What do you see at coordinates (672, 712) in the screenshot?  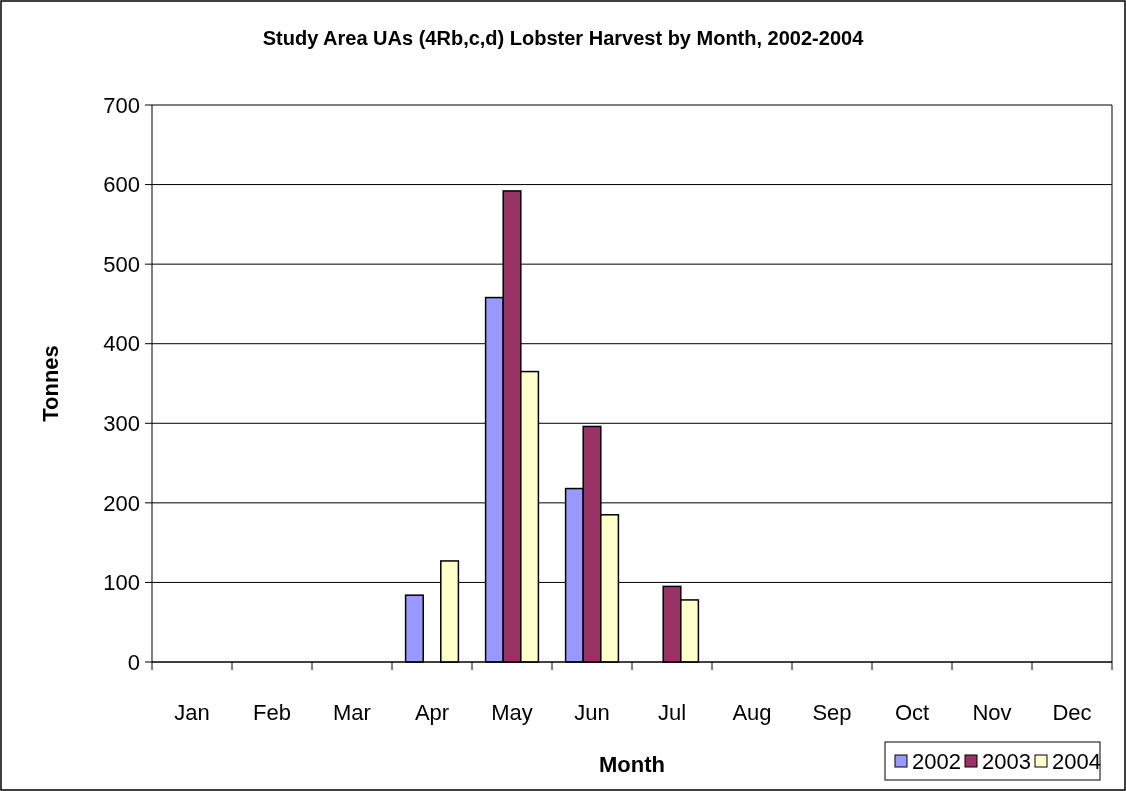 I see `x-tick-label: Jul` at bounding box center [672, 712].